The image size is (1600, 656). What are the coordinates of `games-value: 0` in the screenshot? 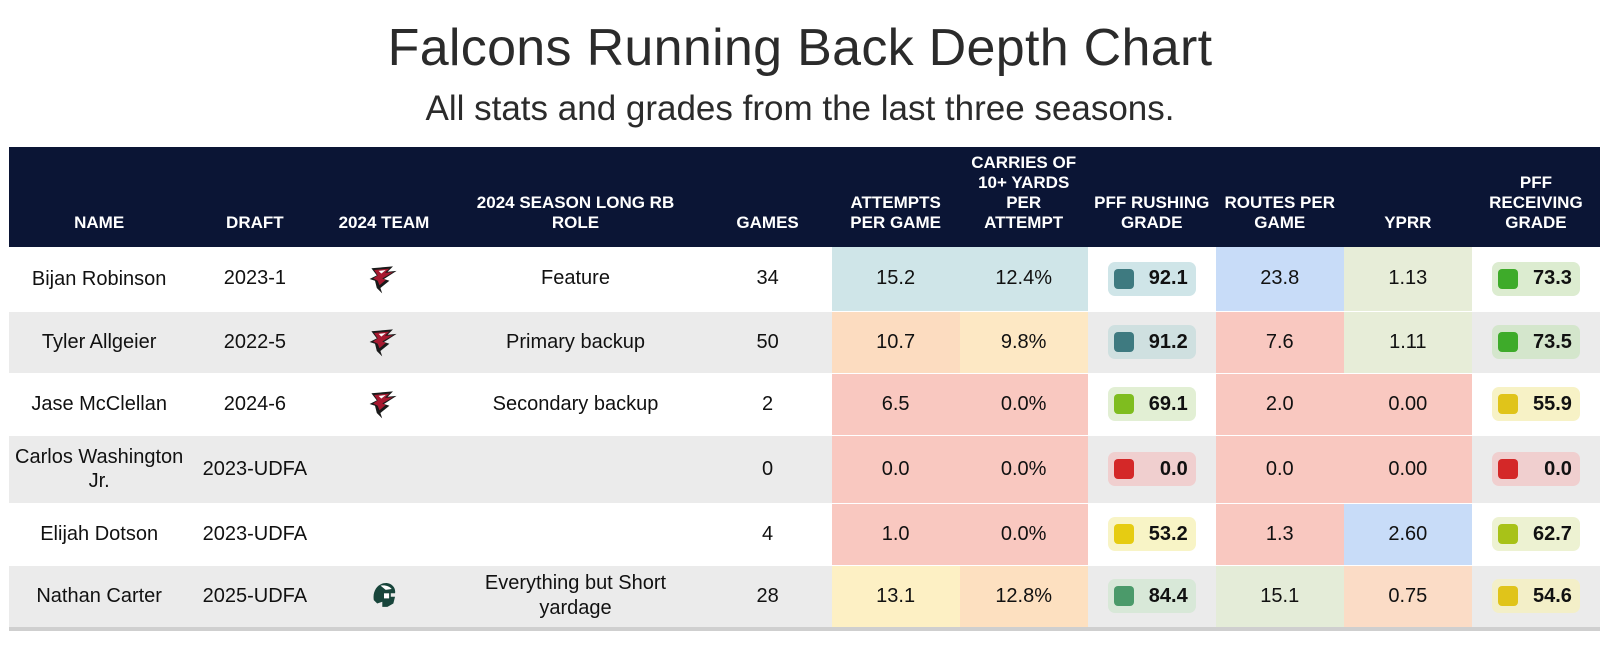 It's located at (768, 468).